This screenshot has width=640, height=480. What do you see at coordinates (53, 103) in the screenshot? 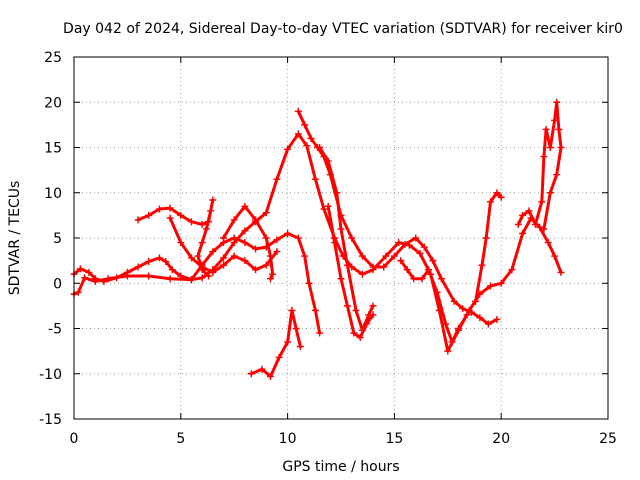
I see `y-tick-label: 20` at bounding box center [53, 103].